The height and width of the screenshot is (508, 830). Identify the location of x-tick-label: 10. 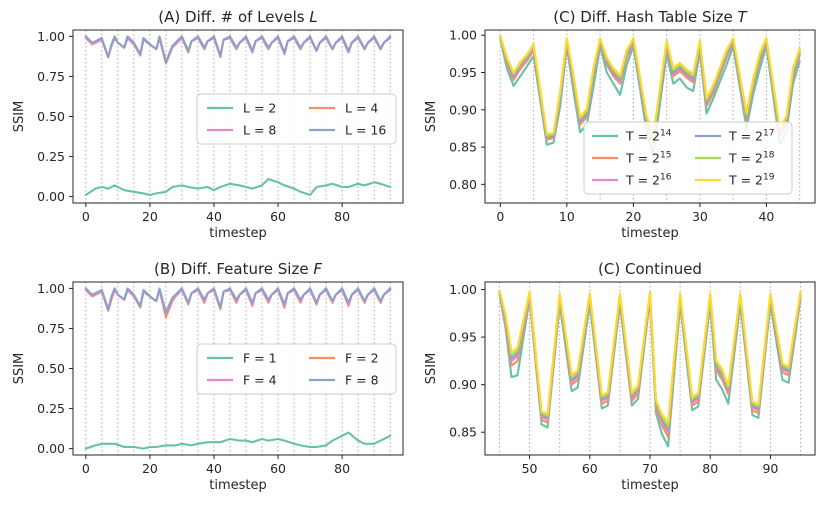
(567, 216).